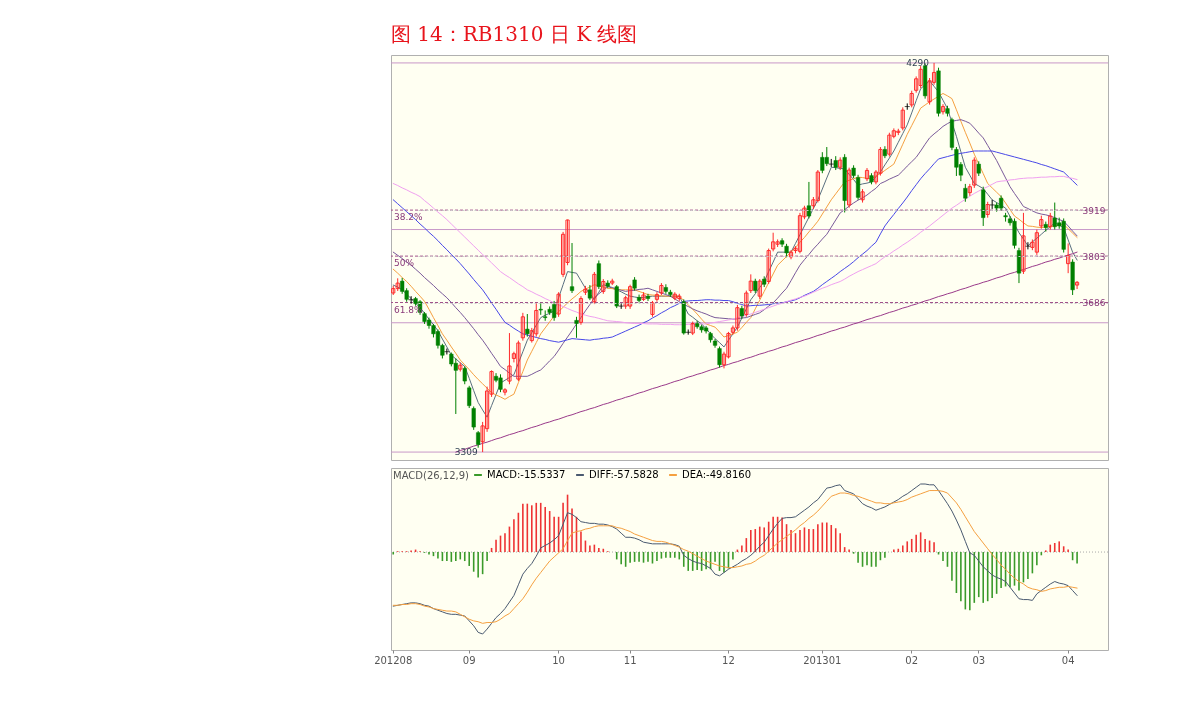 Image resolution: width=1191 pixels, height=725 pixels. I want to click on annotation: 50%, so click(404, 263).